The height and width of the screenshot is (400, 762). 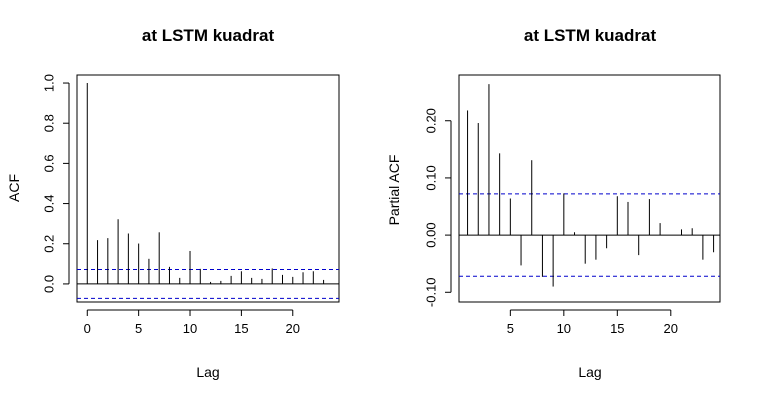 What do you see at coordinates (207, 372) in the screenshot?
I see `acf-x-axis-label: Lag` at bounding box center [207, 372].